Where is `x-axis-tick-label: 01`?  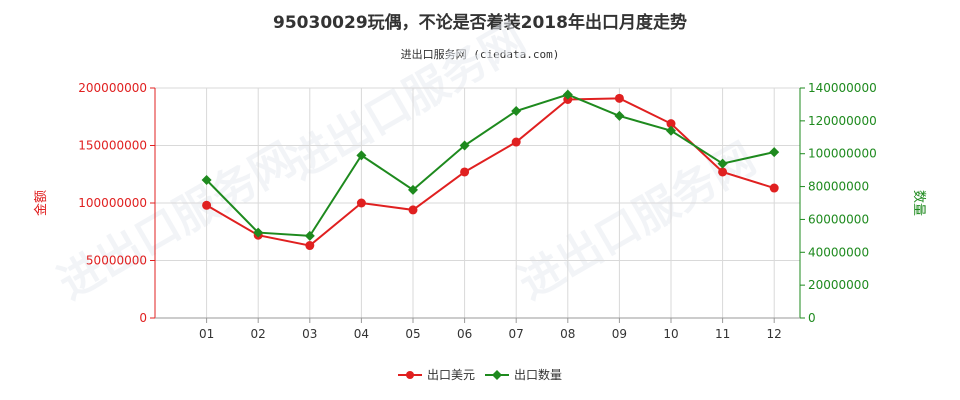 x-axis-tick-label: 01 is located at coordinates (206, 334).